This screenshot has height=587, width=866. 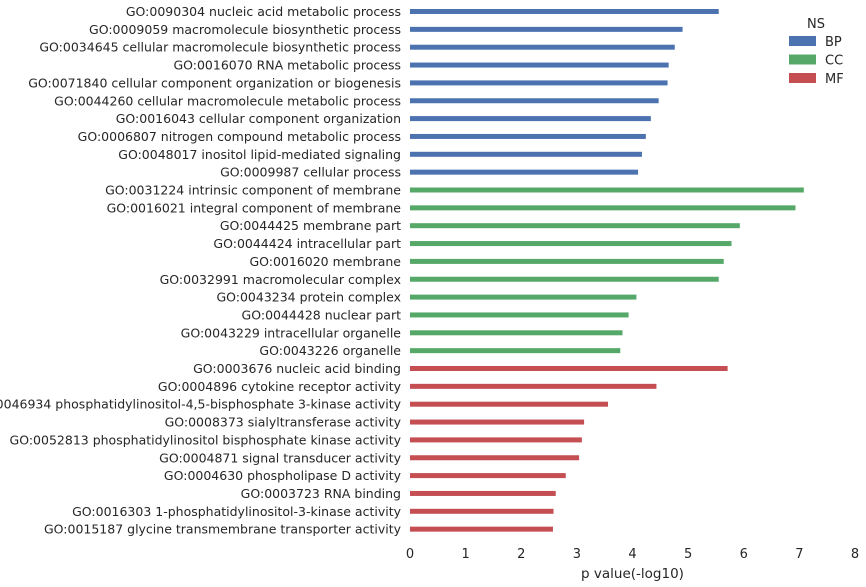 I want to click on category-label: GO:0032991 macromolecular complex, so click(x=280, y=279).